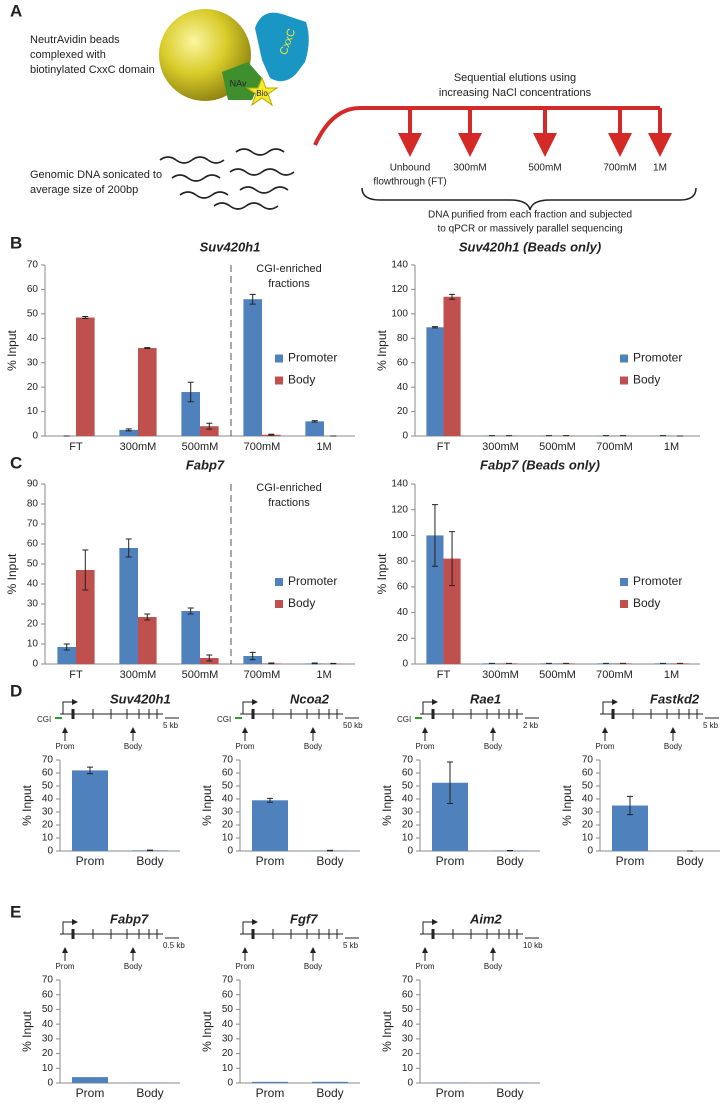 The image size is (722, 1111). I want to click on gene-name: Rae1, so click(485, 698).